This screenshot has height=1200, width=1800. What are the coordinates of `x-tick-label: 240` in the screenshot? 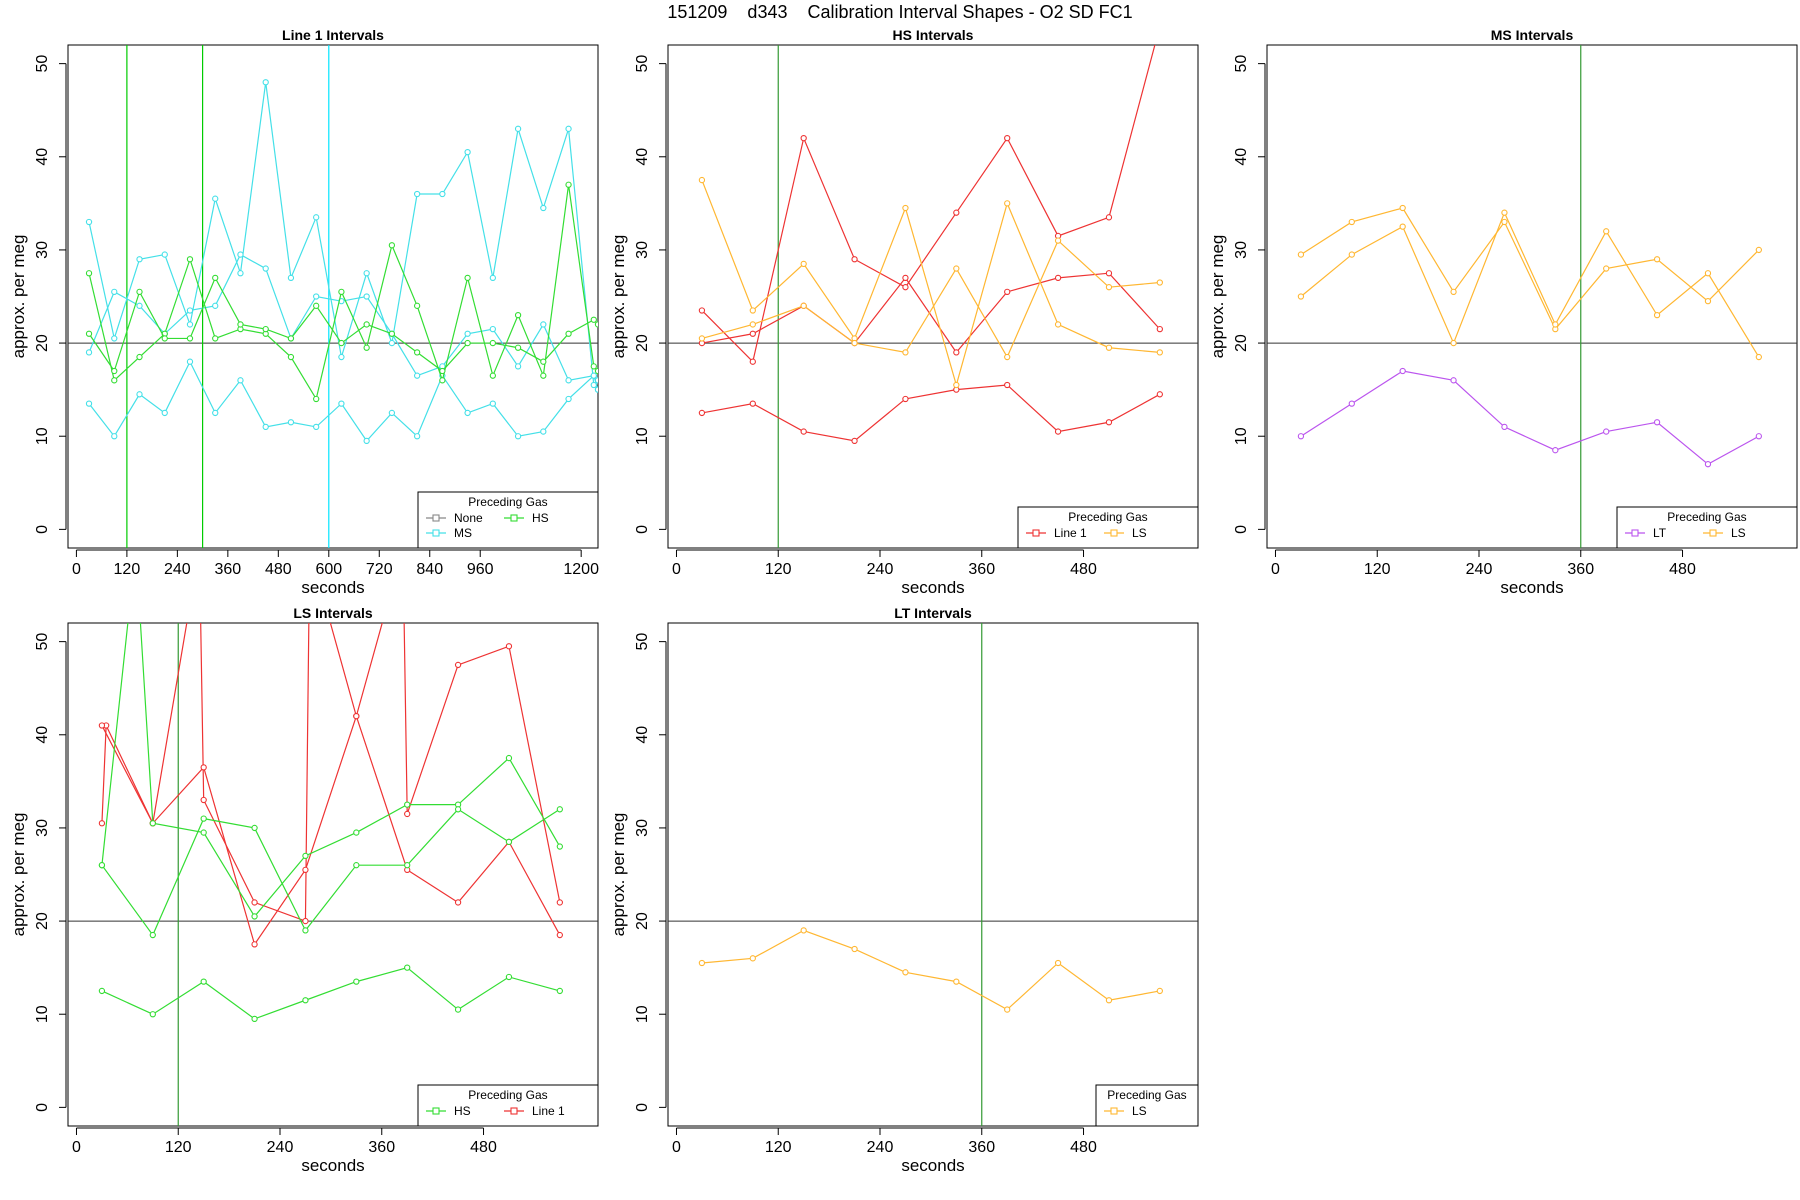 It's located at (177, 569).